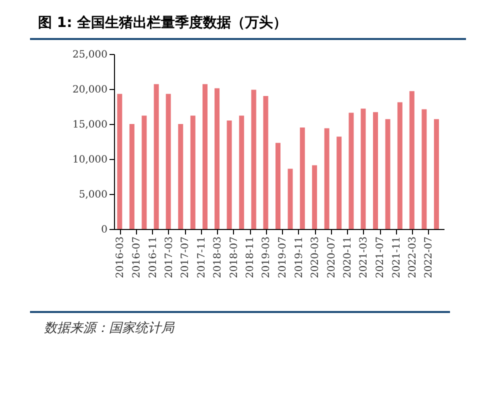 The height and width of the screenshot is (400, 480). I want to click on x-tick-label: 2017-03, so click(169, 257).